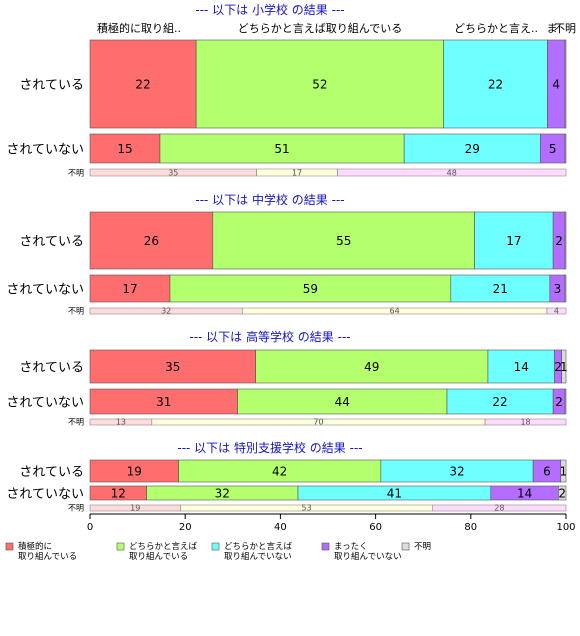 Image resolution: width=580 pixels, height=636 pixels. Describe the element at coordinates (559, 241) in the screenshot. I see `bar-value-label-s1-r0-c3: 2` at that location.